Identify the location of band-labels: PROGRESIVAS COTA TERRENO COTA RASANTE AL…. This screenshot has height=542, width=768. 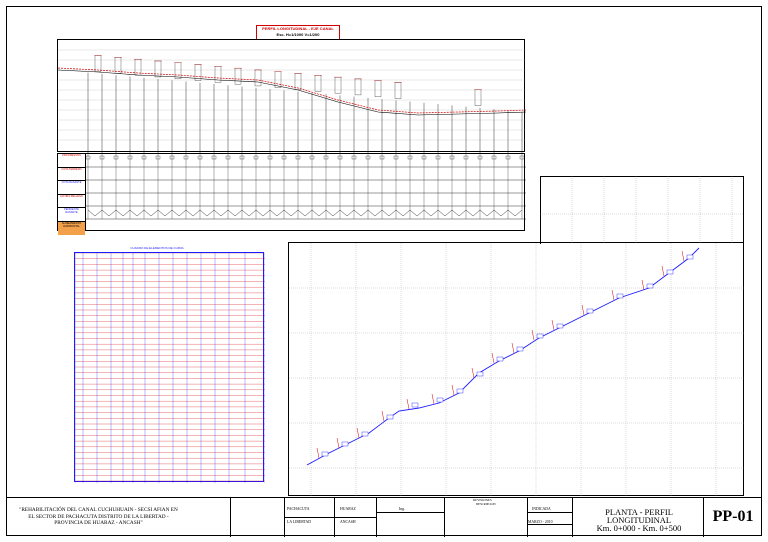
(72, 194).